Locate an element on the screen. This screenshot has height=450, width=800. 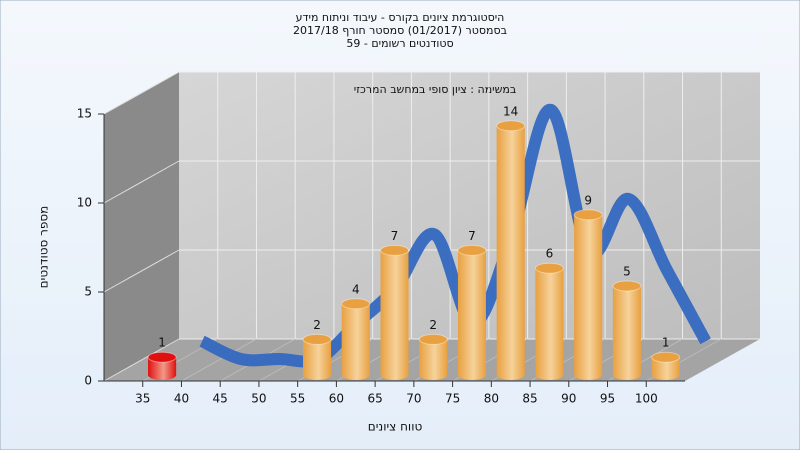
value-label: 6 is located at coordinates (550, 254).